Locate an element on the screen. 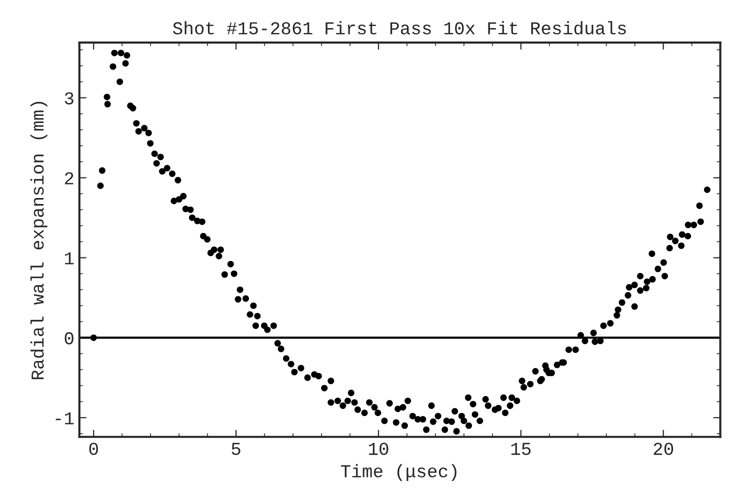 This screenshot has height=501, width=735. y-tick-label: -1 is located at coordinates (65, 418).